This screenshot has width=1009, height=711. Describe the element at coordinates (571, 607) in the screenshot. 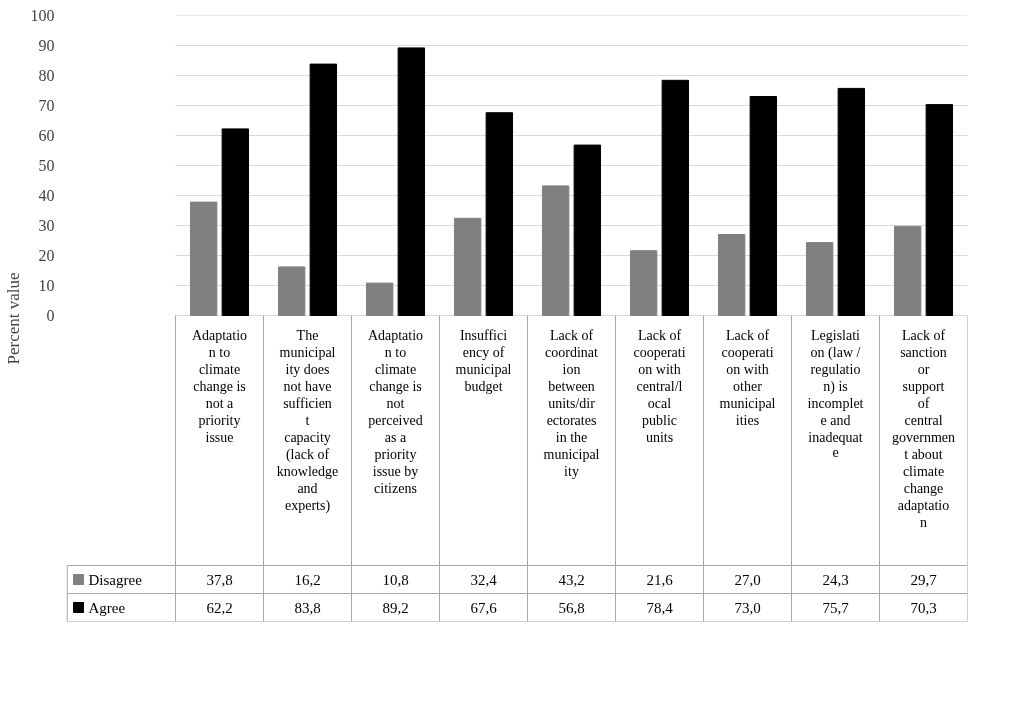

I see `data-label: 56,8` at that location.